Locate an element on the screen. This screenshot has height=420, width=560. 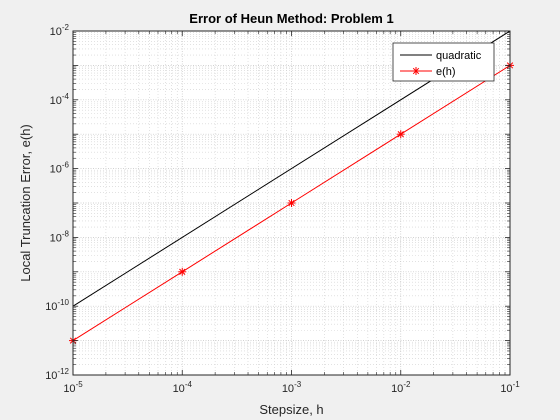
y-tick-label: 10⁻¹² is located at coordinates (57, 374).